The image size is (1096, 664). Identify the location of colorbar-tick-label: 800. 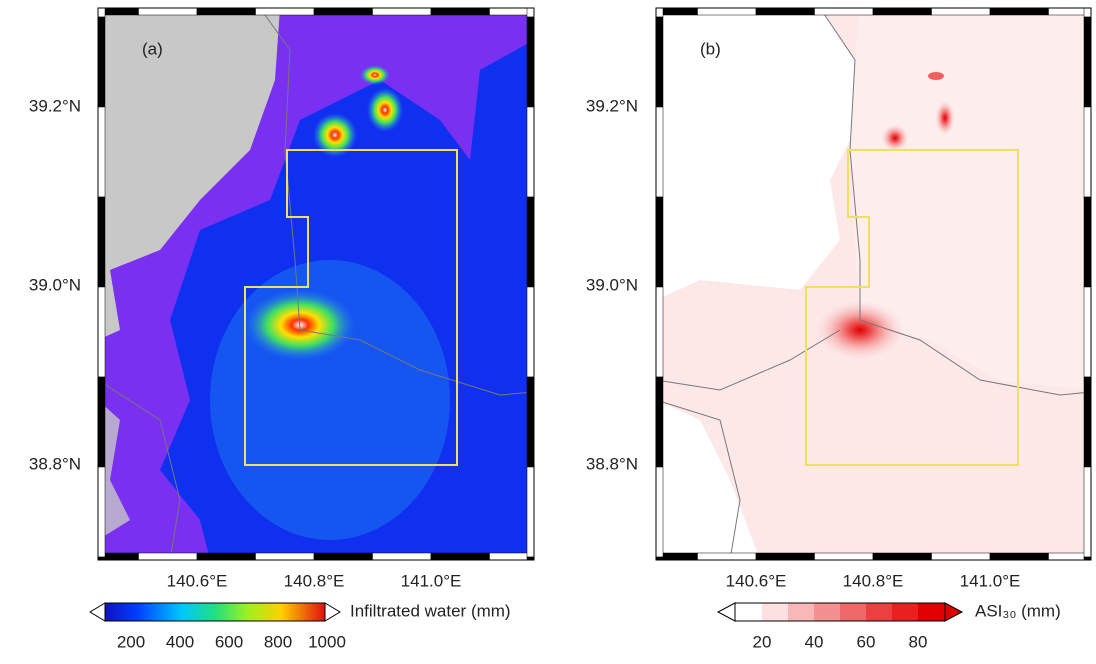
(278, 641).